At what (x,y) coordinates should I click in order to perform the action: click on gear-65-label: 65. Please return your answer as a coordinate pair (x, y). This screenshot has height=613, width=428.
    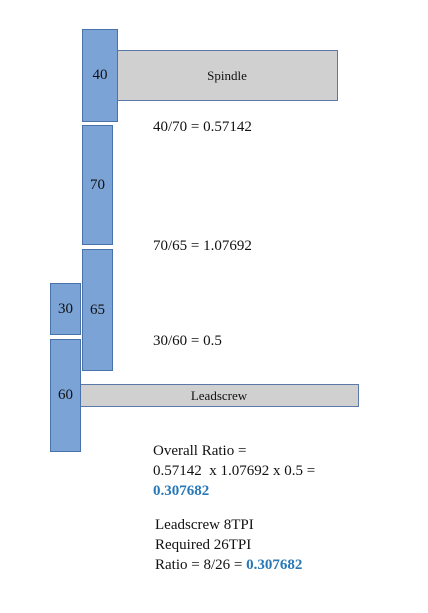
    Looking at the image, I should click on (97, 309).